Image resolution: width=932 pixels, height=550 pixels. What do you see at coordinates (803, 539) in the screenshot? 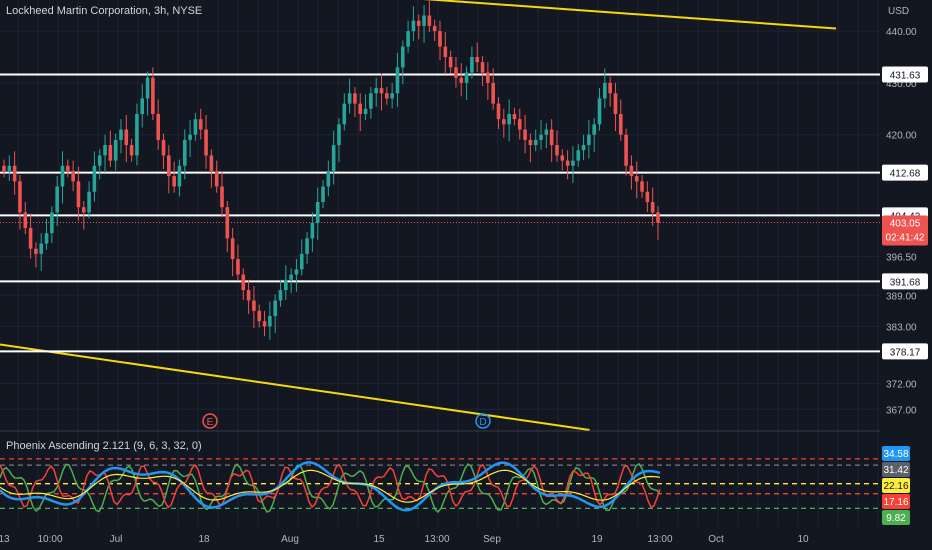
I see `time-tick: 10` at bounding box center [803, 539].